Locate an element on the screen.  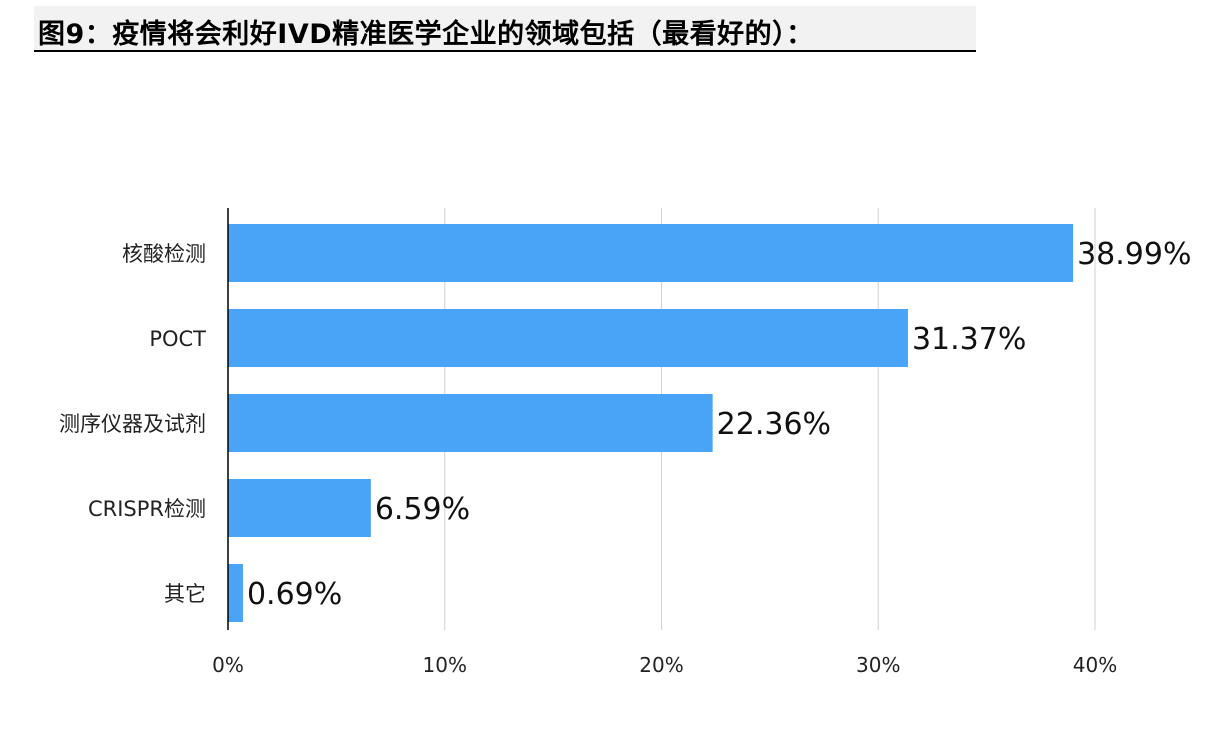
data-label: 6.59% is located at coordinates (422, 509).